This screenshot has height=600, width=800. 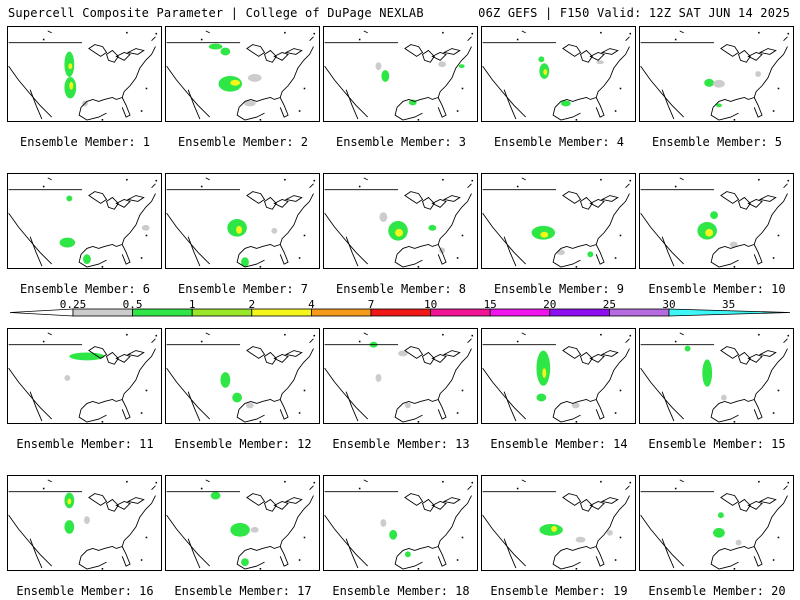 I want to click on ensemble-member-label: Ensemble Member: 9, so click(x=559, y=289).